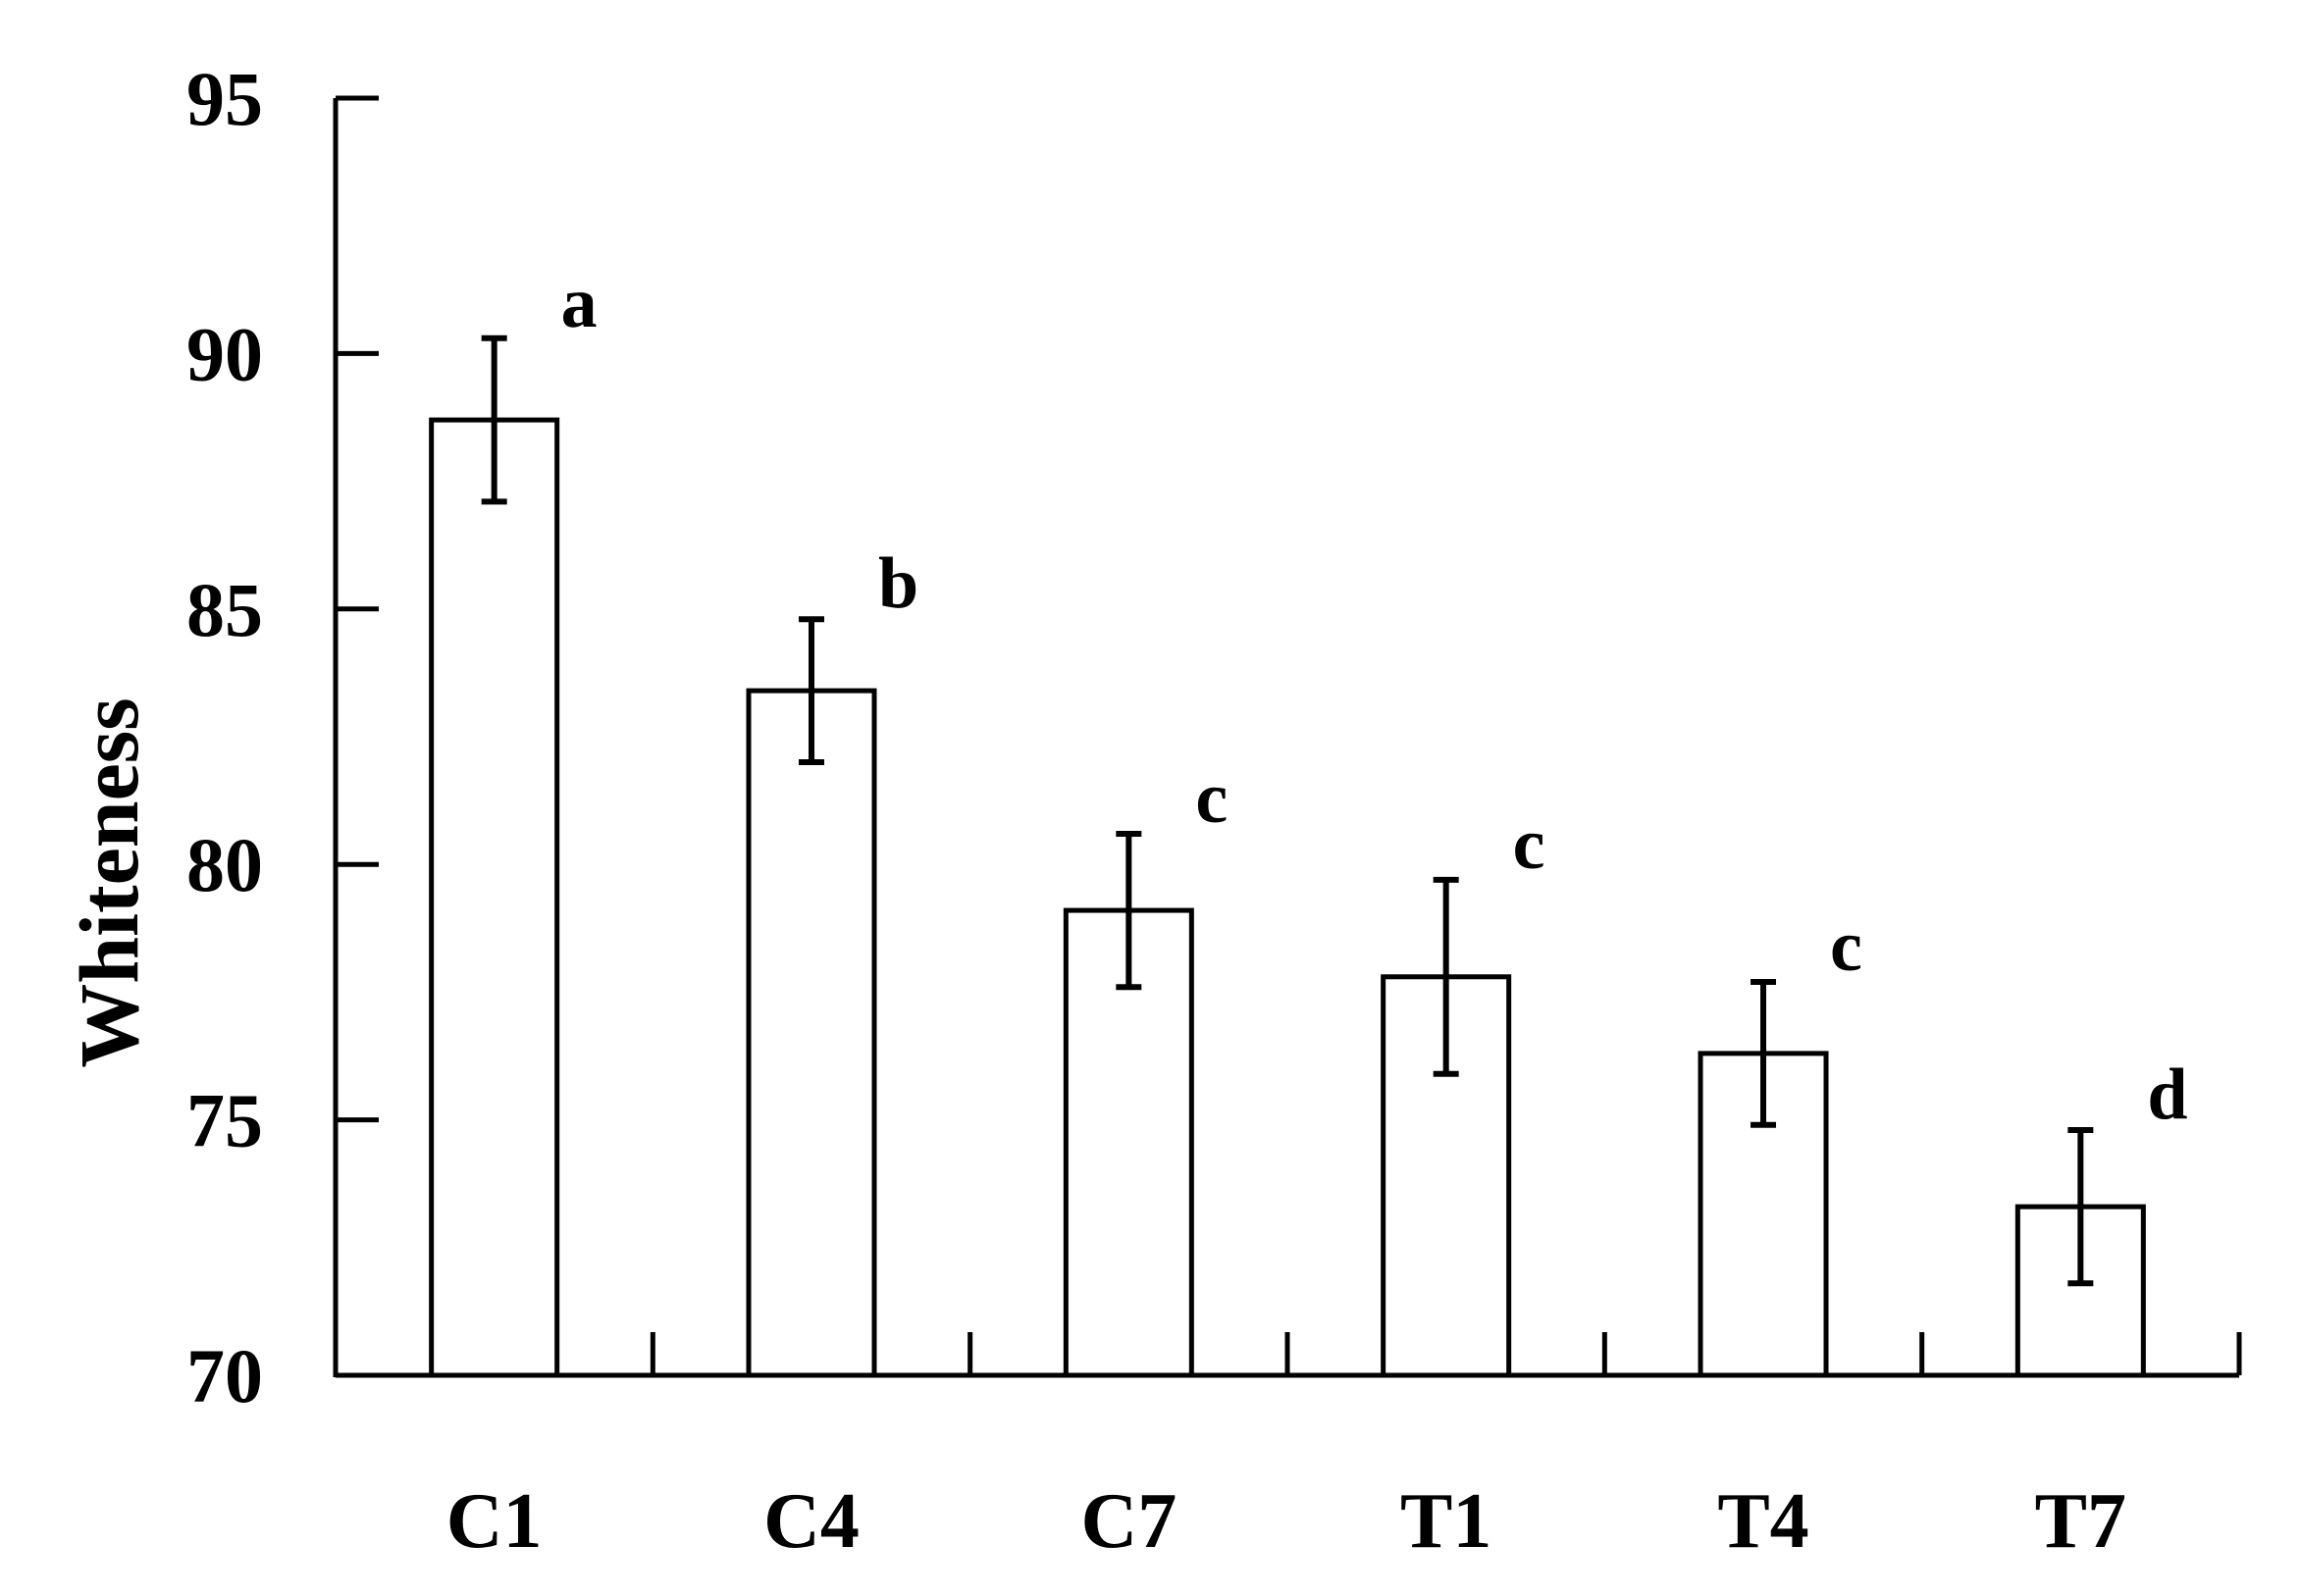 The height and width of the screenshot is (1596, 2301). What do you see at coordinates (357, 736) in the screenshot?
I see `y-axis-ticks` at bounding box center [357, 736].